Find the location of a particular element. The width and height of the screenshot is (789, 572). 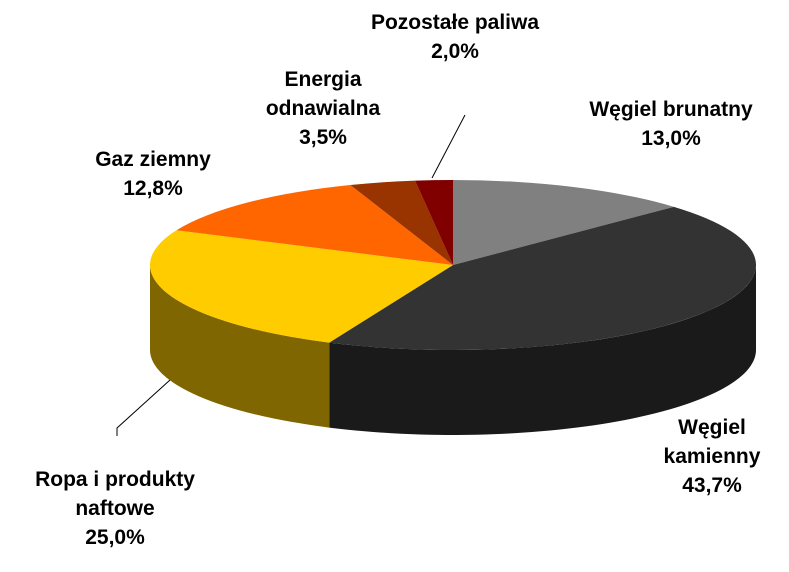

category-label: Energia odnawialna is located at coordinates (323, 94).